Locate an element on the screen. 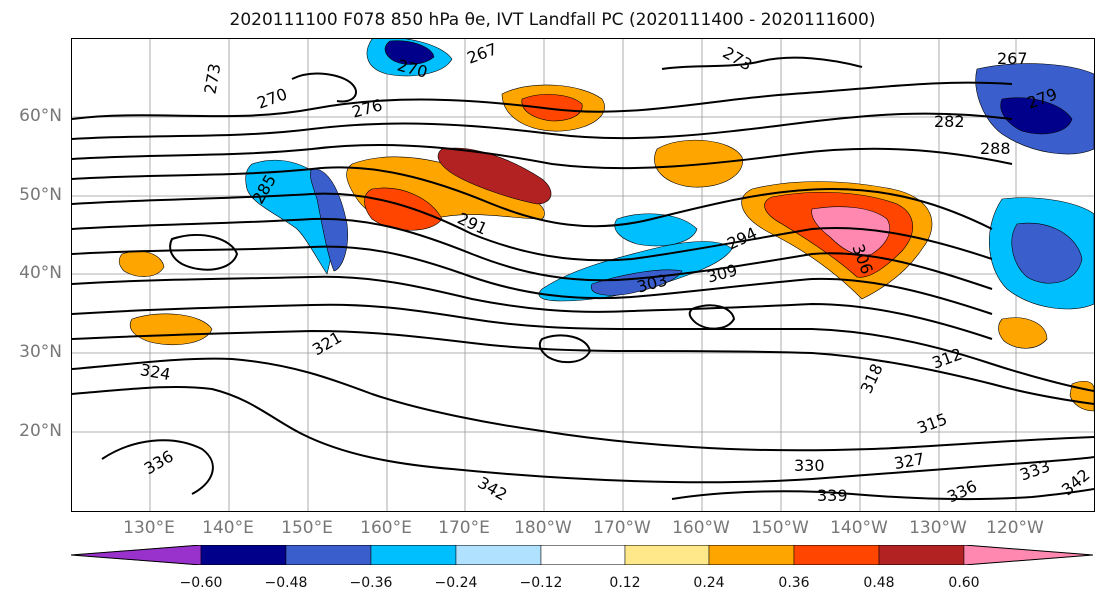  contour-label: 324 is located at coordinates (155, 372).